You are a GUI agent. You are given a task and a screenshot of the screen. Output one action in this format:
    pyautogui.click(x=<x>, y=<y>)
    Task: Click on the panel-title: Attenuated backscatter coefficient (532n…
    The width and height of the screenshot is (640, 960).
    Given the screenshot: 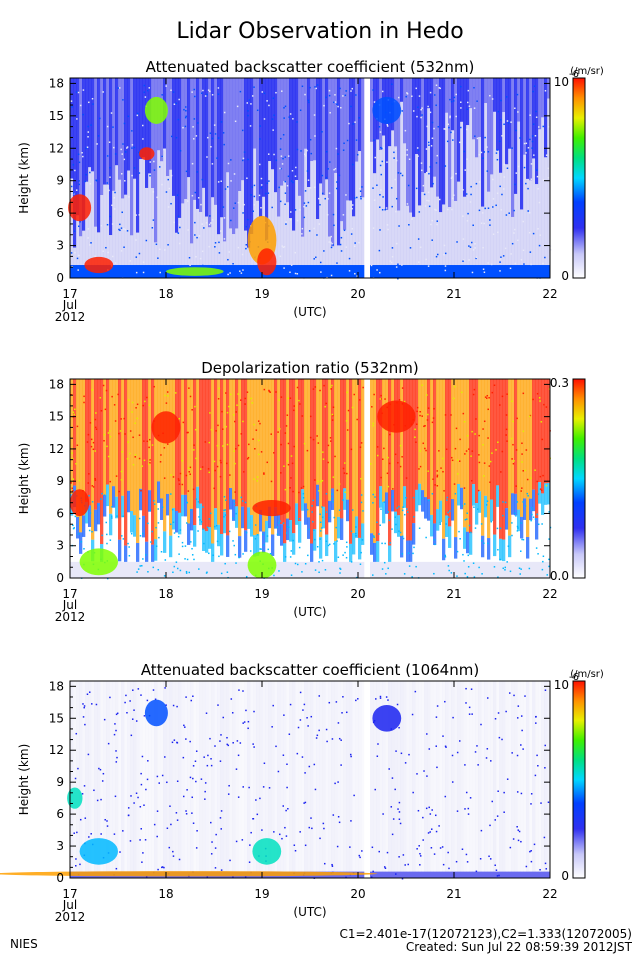 What is the action you would take?
    pyautogui.click(x=310, y=67)
    